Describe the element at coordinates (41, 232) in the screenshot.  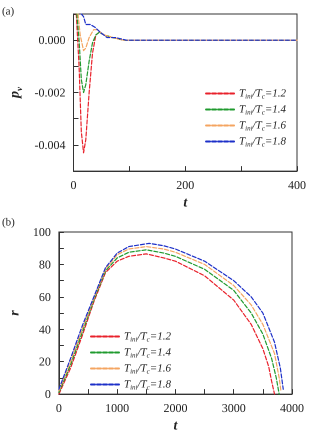
I see `y-tick-label: 100` at that location.